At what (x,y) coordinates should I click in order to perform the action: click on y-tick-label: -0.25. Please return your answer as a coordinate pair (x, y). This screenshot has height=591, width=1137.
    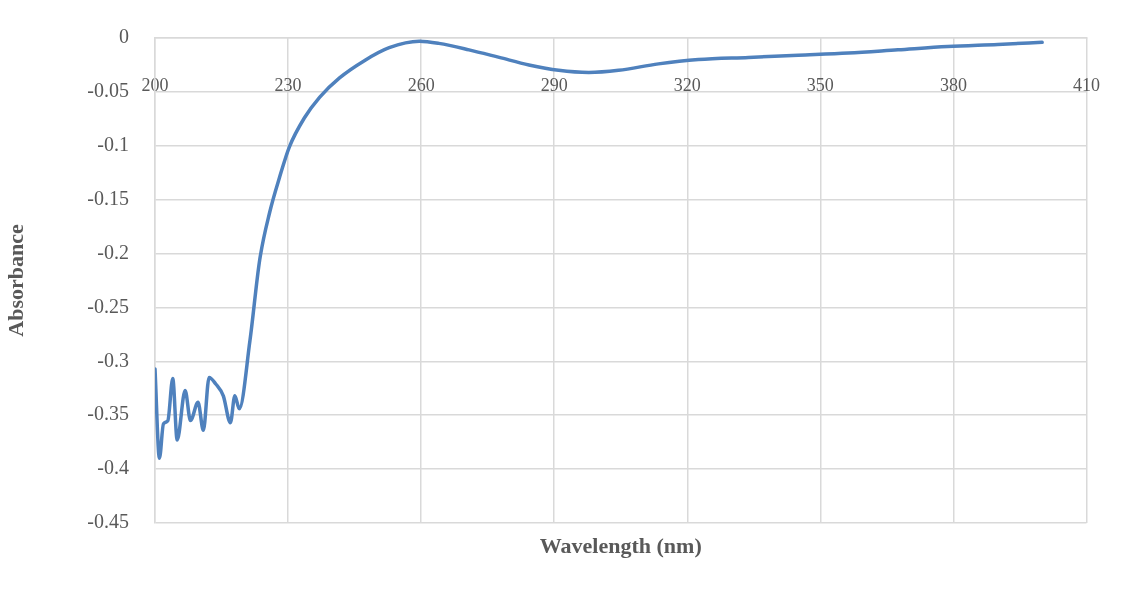
    Looking at the image, I should click on (108, 305).